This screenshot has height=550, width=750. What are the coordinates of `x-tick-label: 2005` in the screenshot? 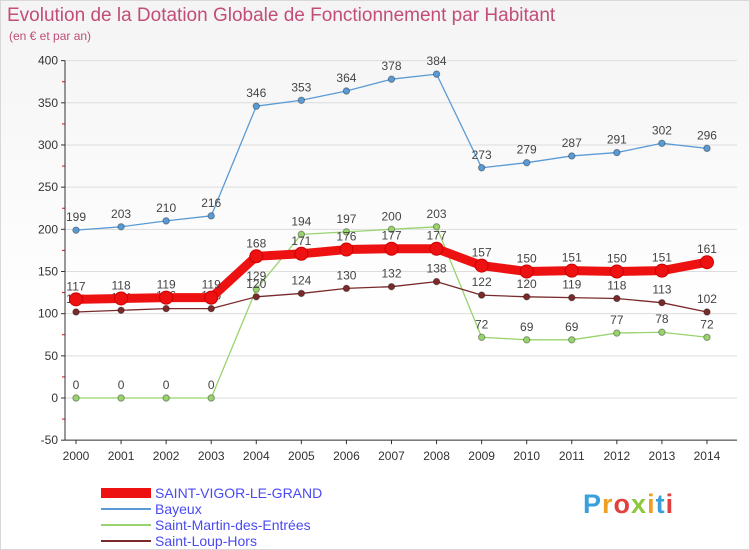 It's located at (301, 456).